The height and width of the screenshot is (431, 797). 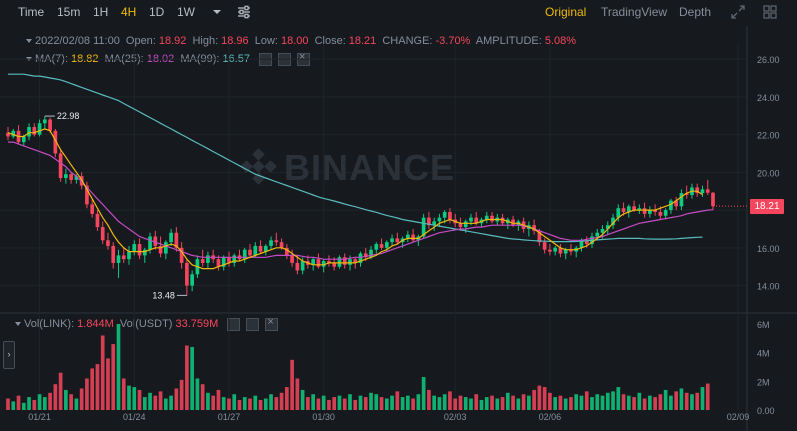 What do you see at coordinates (29, 40) in the screenshot?
I see `collapse-info-icon` at bounding box center [29, 40].